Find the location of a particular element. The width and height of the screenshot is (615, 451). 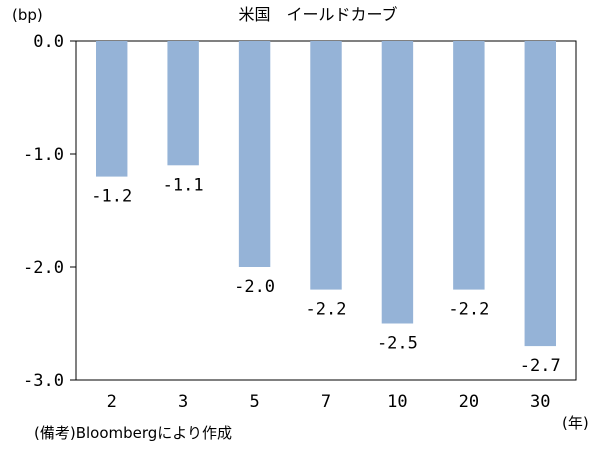

y-axis-unit-label: (bp) is located at coordinates (27, 15).